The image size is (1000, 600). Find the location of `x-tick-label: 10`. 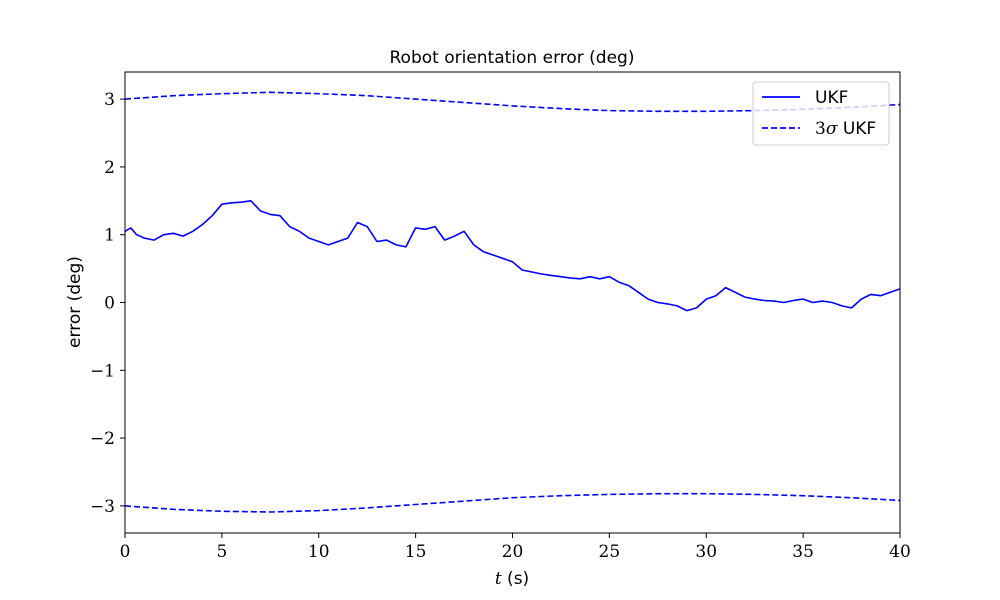

x-tick-label: 10 is located at coordinates (319, 552).